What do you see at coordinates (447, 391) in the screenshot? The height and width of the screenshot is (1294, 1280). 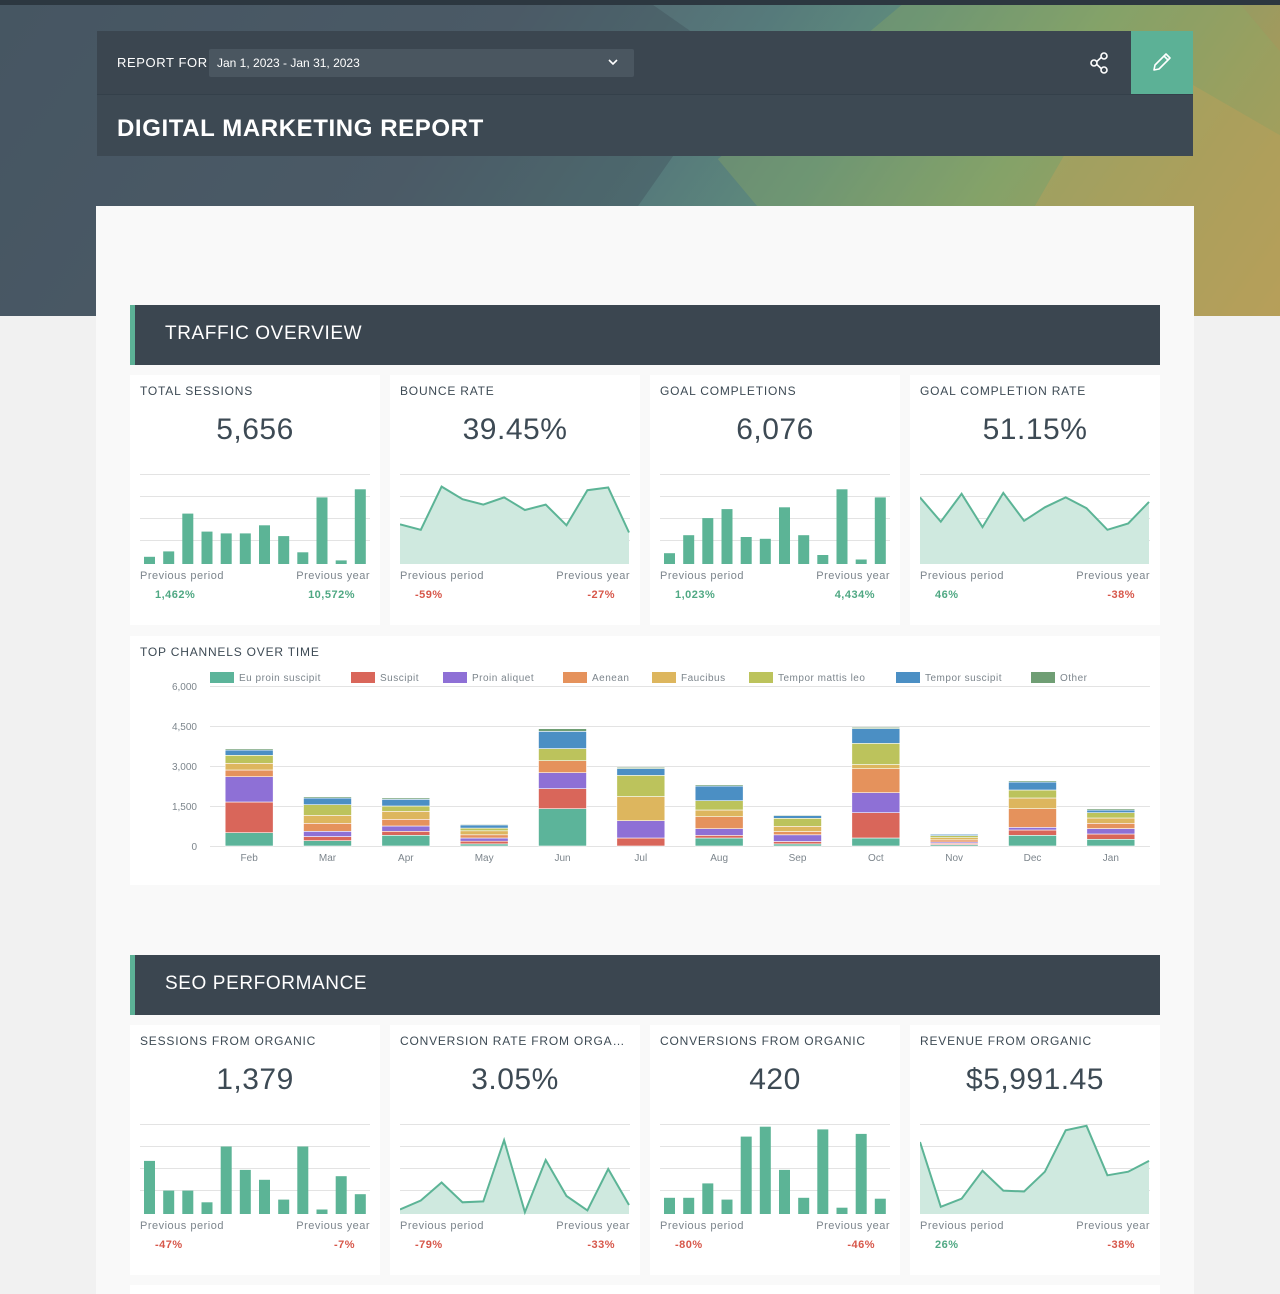 I see `kpi-label: BOUNCE RATE` at bounding box center [447, 391].